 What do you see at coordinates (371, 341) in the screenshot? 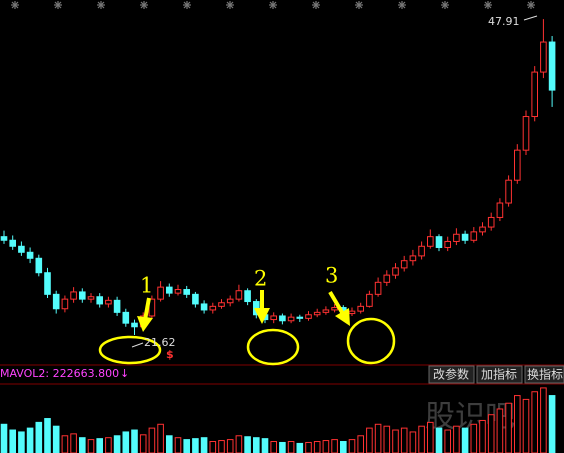
I see `highlight-ellipse` at bounding box center [371, 341].